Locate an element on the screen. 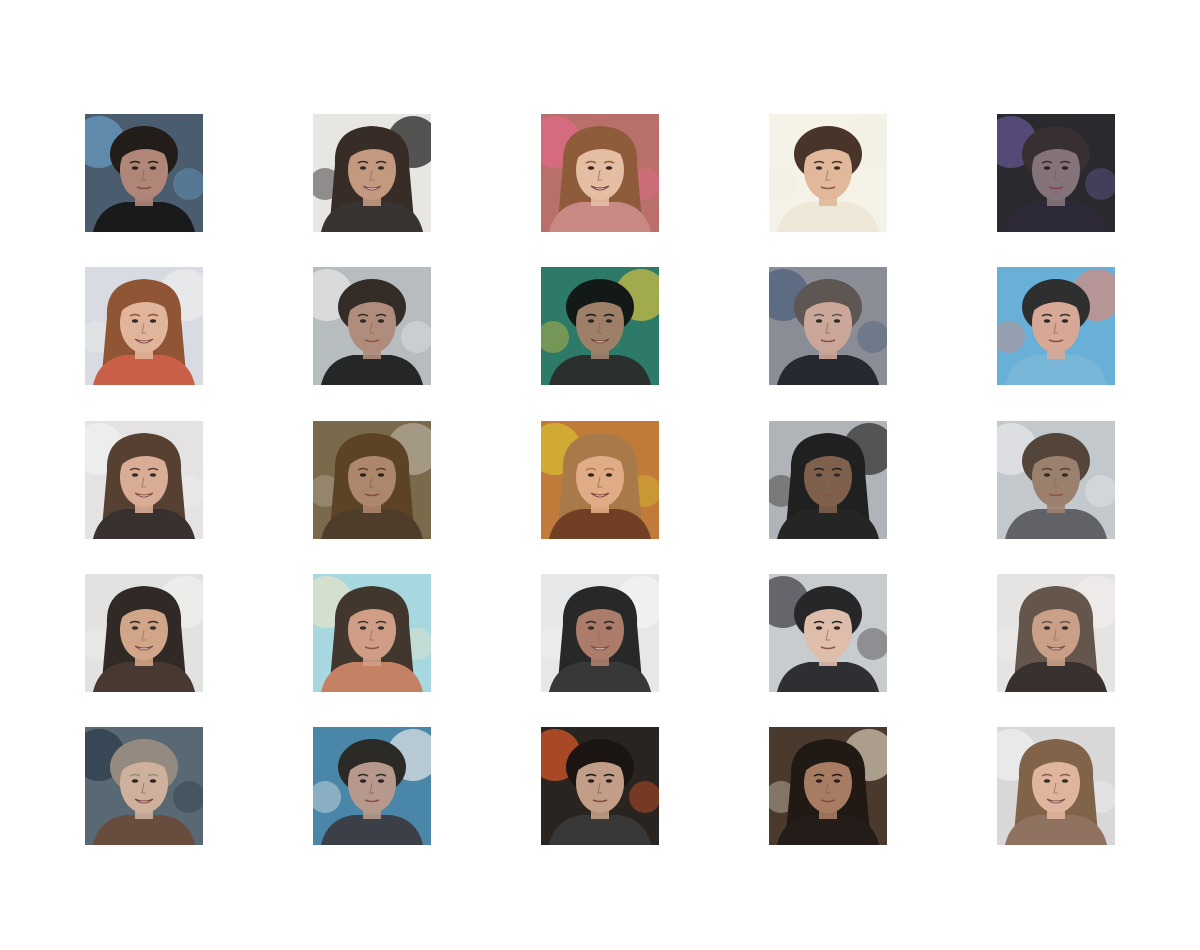 The width and height of the screenshot is (1200, 950). face-sample-r3-c5 is located at coordinates (1056, 480).